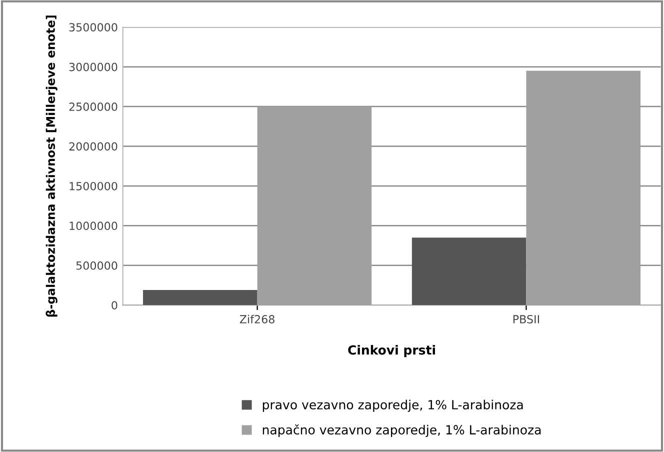 Image resolution: width=664 pixels, height=452 pixels. I want to click on y-tick-label: 3500000, so click(93, 27).